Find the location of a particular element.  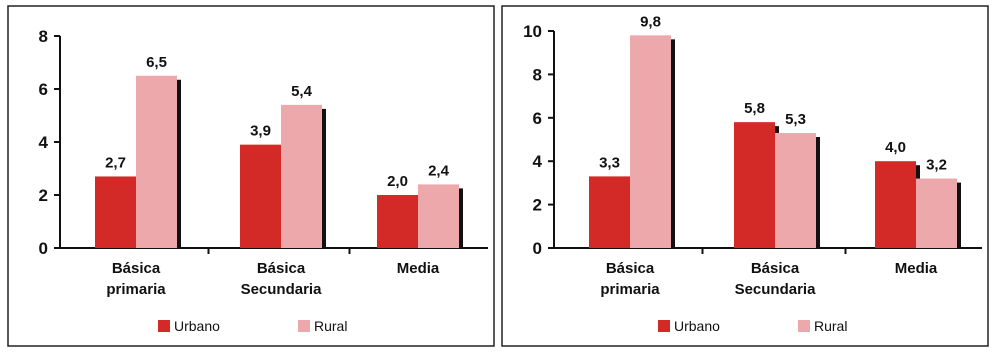

data-label: 2,0 is located at coordinates (397, 181).